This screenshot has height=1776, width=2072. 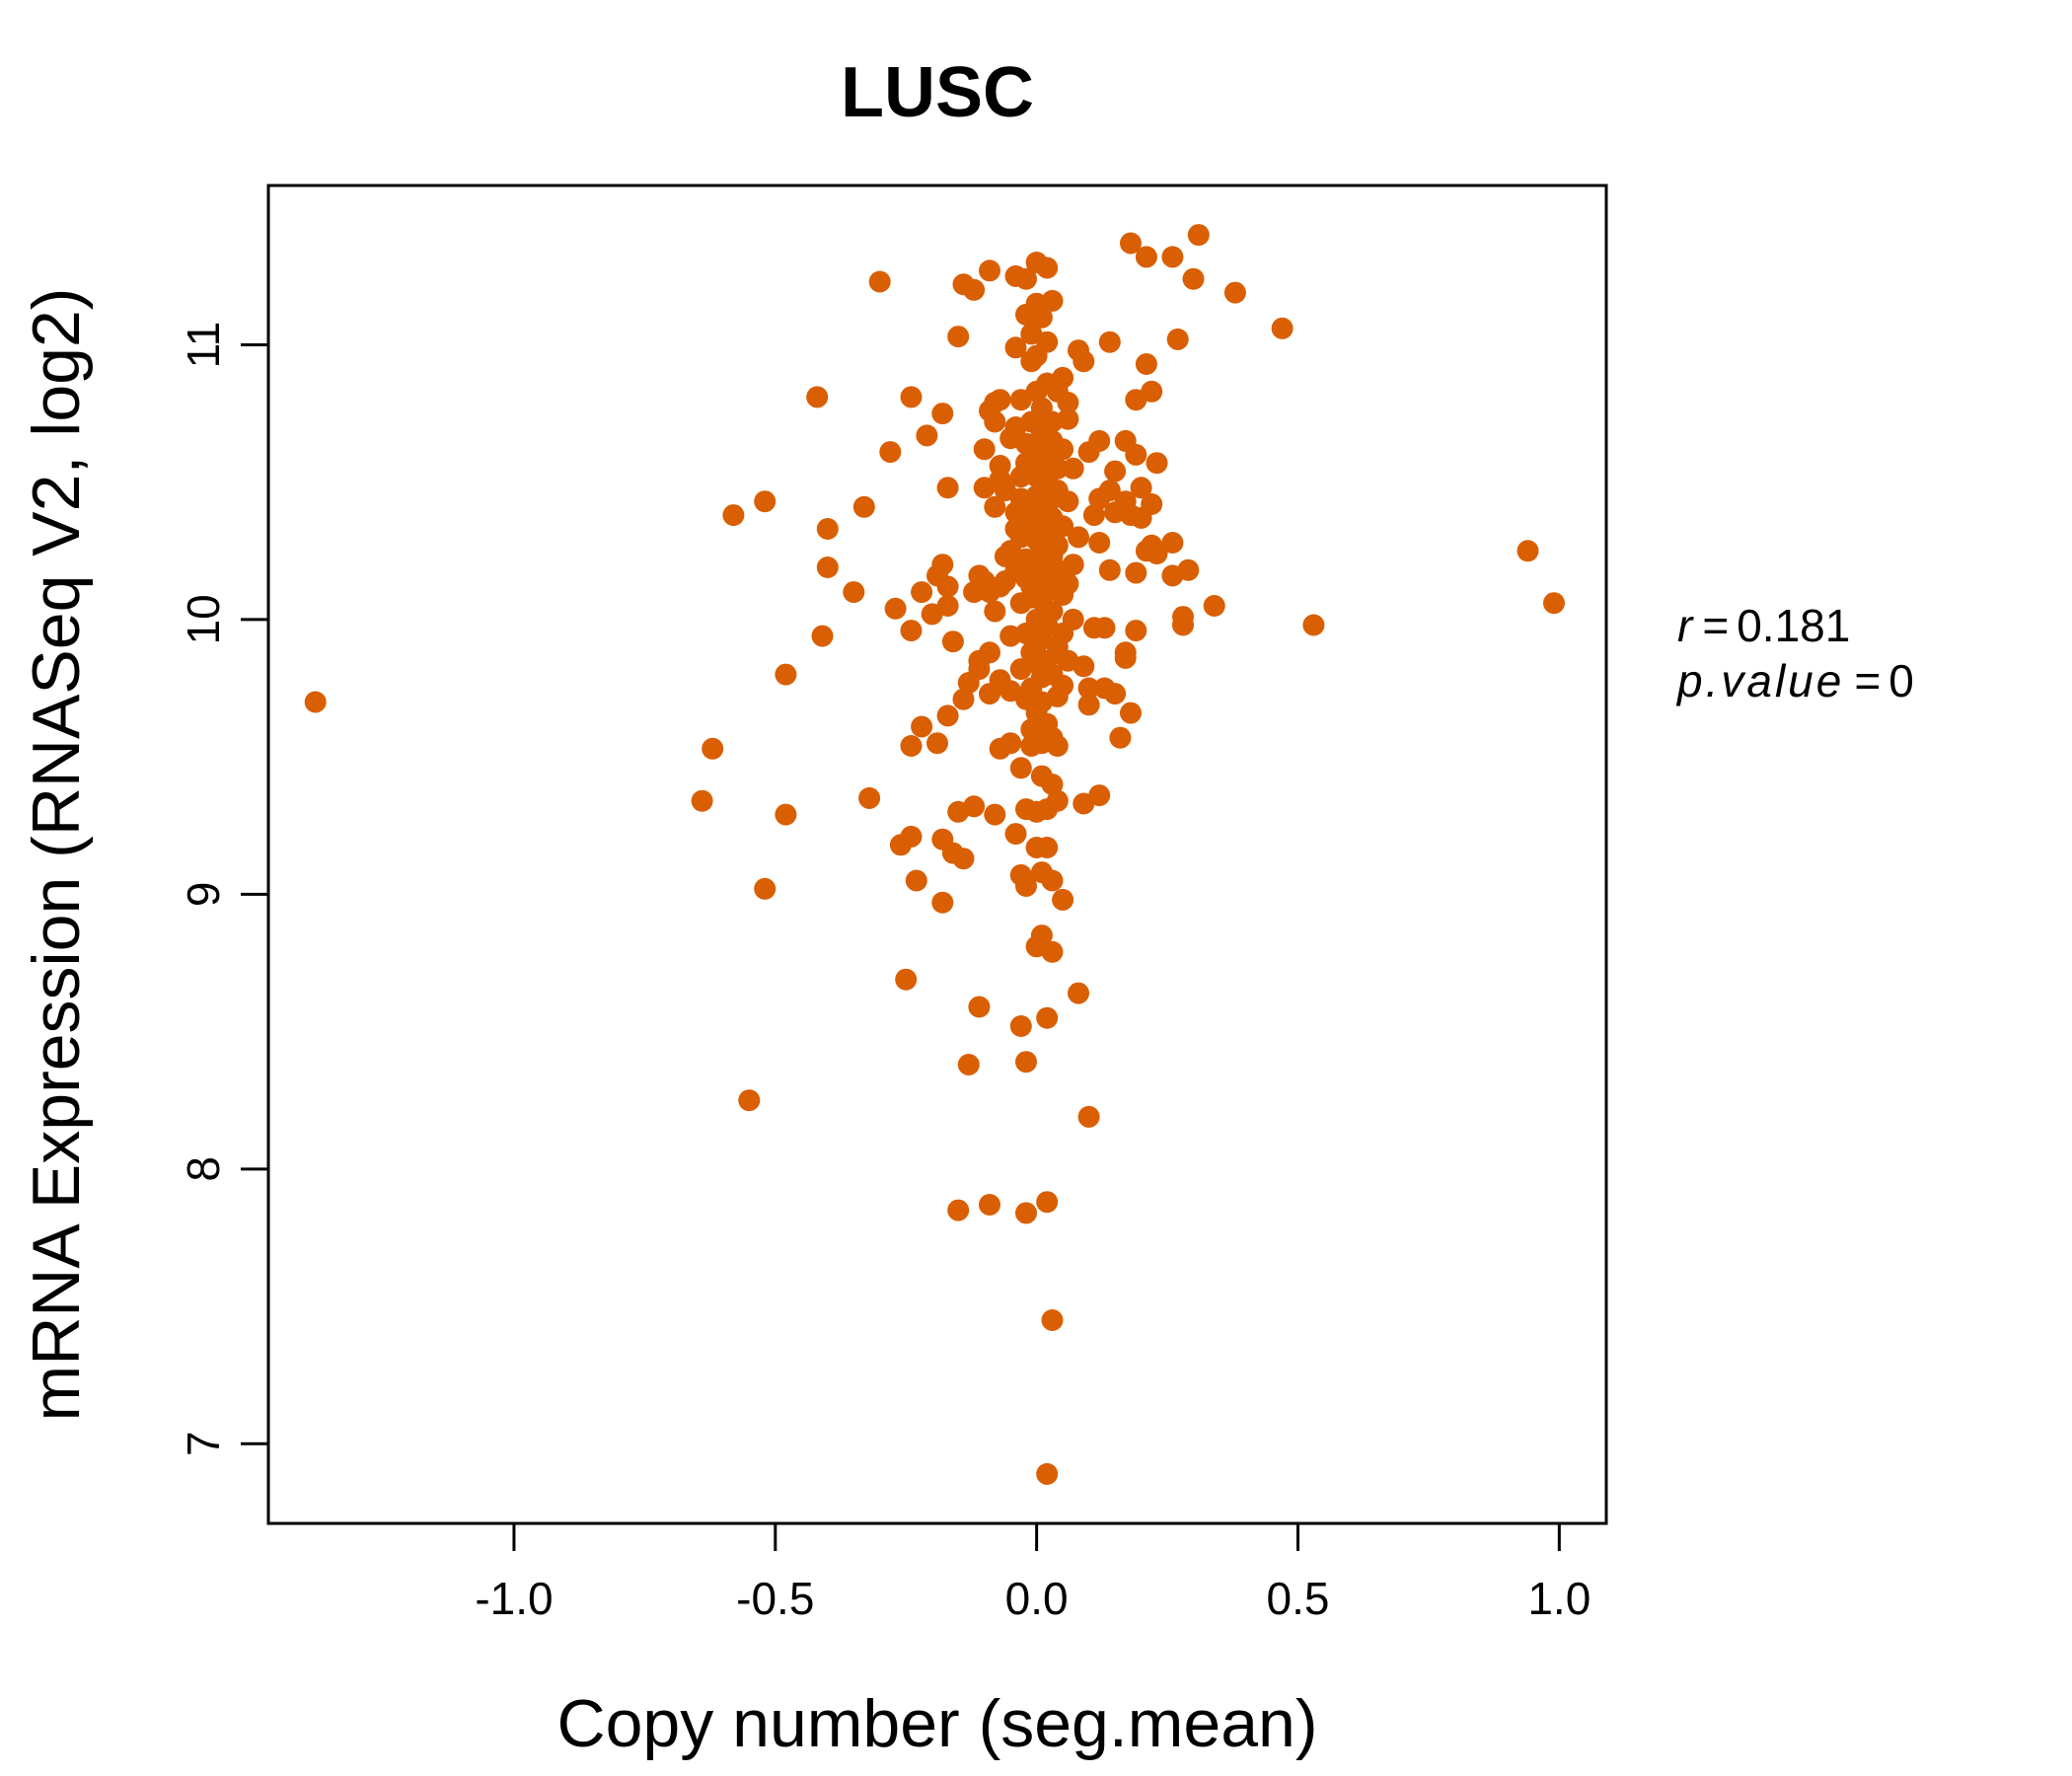 I want to click on chart-title: LUSC, so click(x=938, y=93).